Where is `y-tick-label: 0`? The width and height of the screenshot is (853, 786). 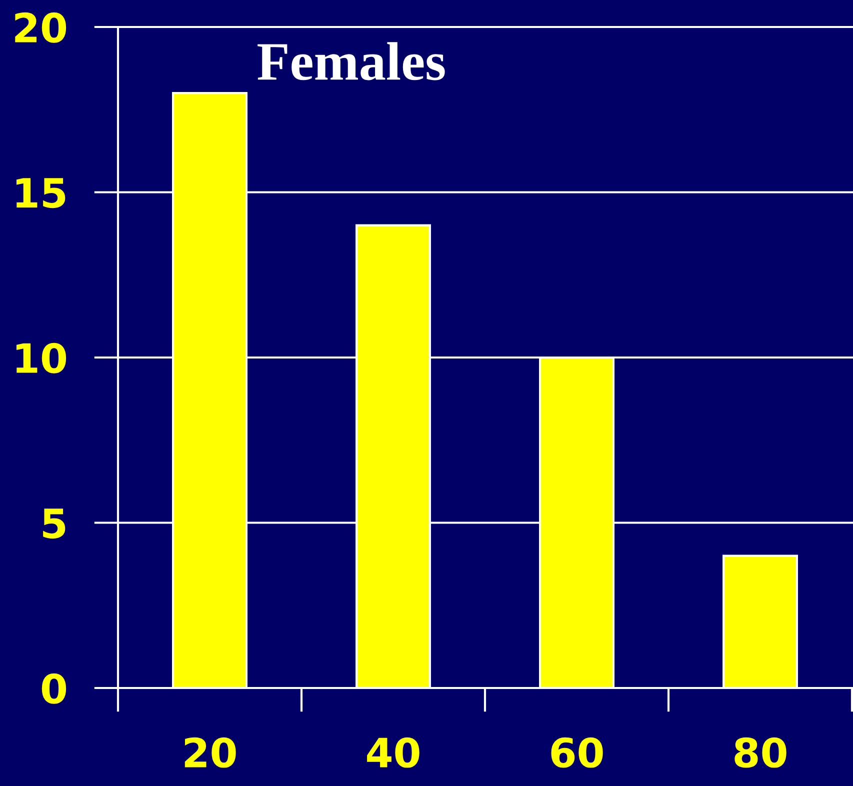 y-tick-label: 0 is located at coordinates (54, 688).